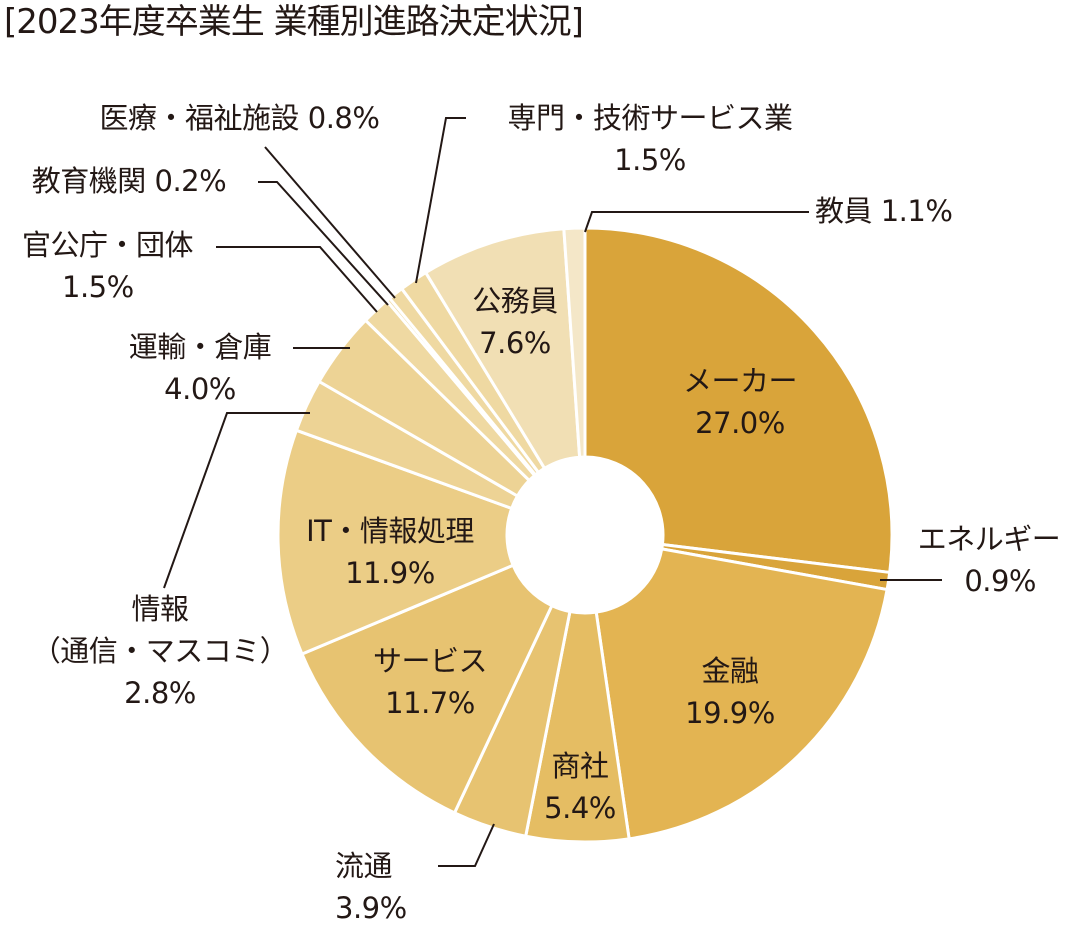 The width and height of the screenshot is (1078, 929). I want to click on label-education: 教育機関 0.2%, so click(129, 181).